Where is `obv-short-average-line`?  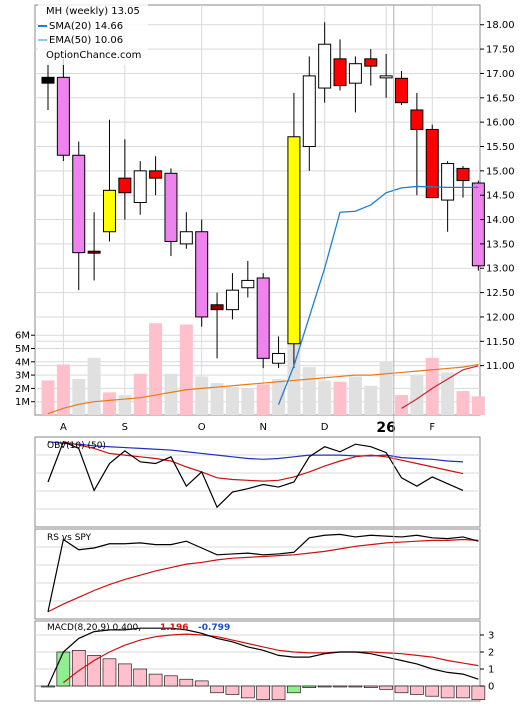
obv-short-average-line is located at coordinates (263, 461).